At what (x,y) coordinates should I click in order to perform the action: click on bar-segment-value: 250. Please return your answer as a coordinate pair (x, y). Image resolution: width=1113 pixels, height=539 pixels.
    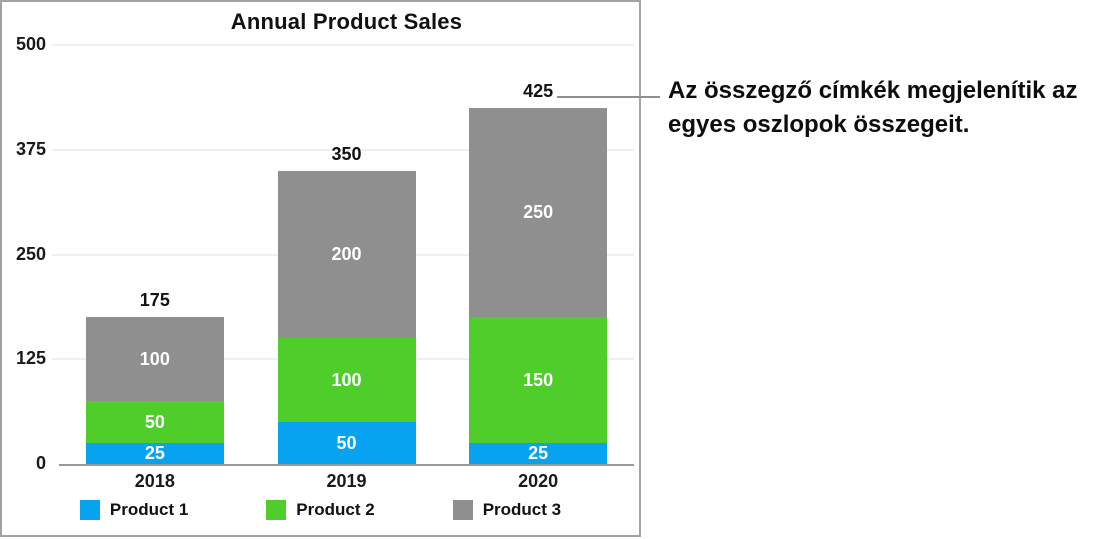
    Looking at the image, I should click on (538, 212).